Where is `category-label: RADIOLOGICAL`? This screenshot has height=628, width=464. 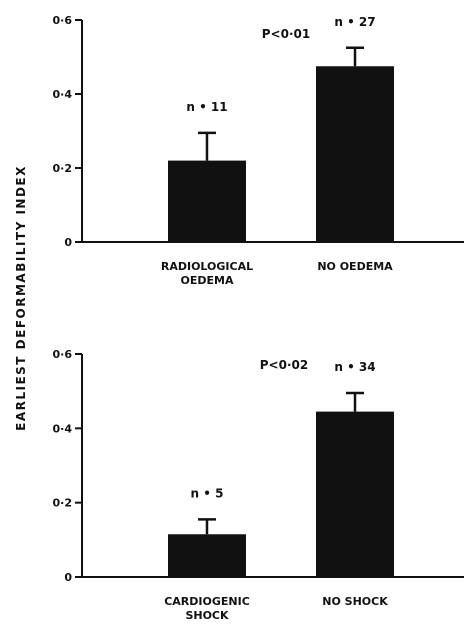 category-label: RADIOLOGICAL is located at coordinates (207, 266).